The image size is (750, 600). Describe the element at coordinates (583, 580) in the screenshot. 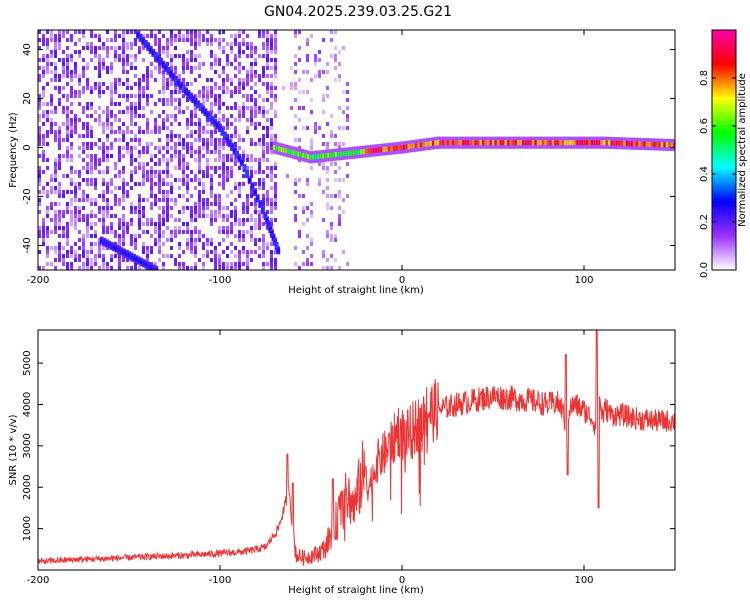

I see `snr-x-tick-label: 100` at that location.